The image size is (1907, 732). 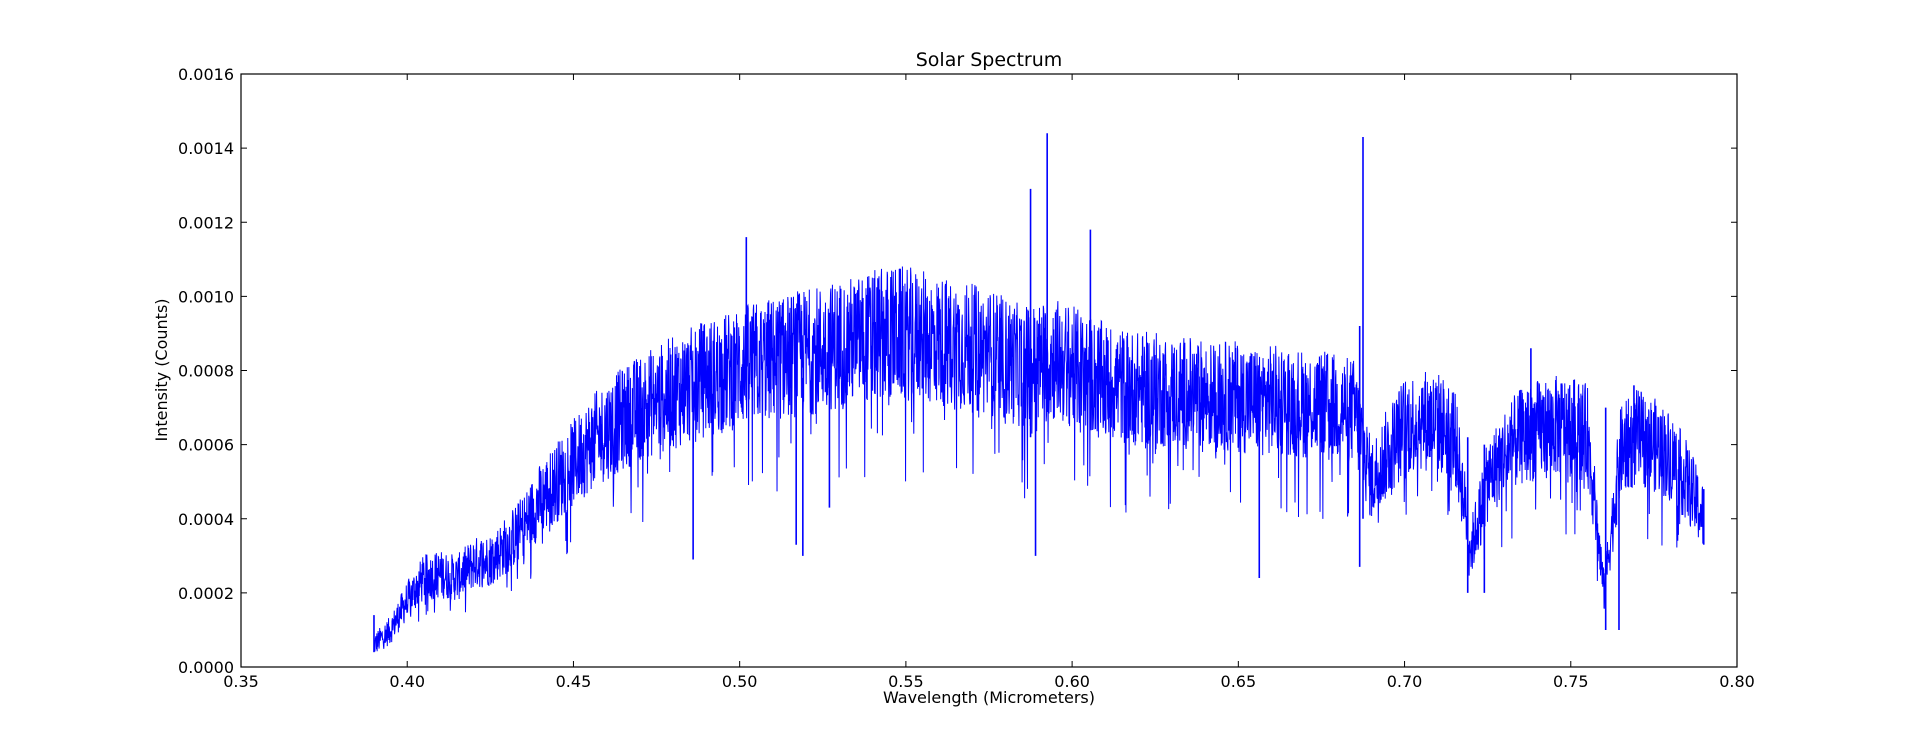 I want to click on x-tick-label: 0.50, so click(x=740, y=681).